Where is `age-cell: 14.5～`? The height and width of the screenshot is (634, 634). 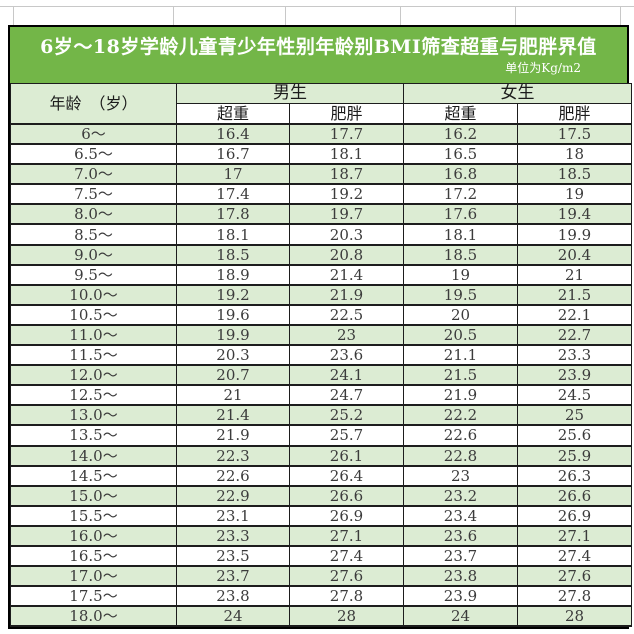 age-cell: 14.5～ is located at coordinates (93, 475).